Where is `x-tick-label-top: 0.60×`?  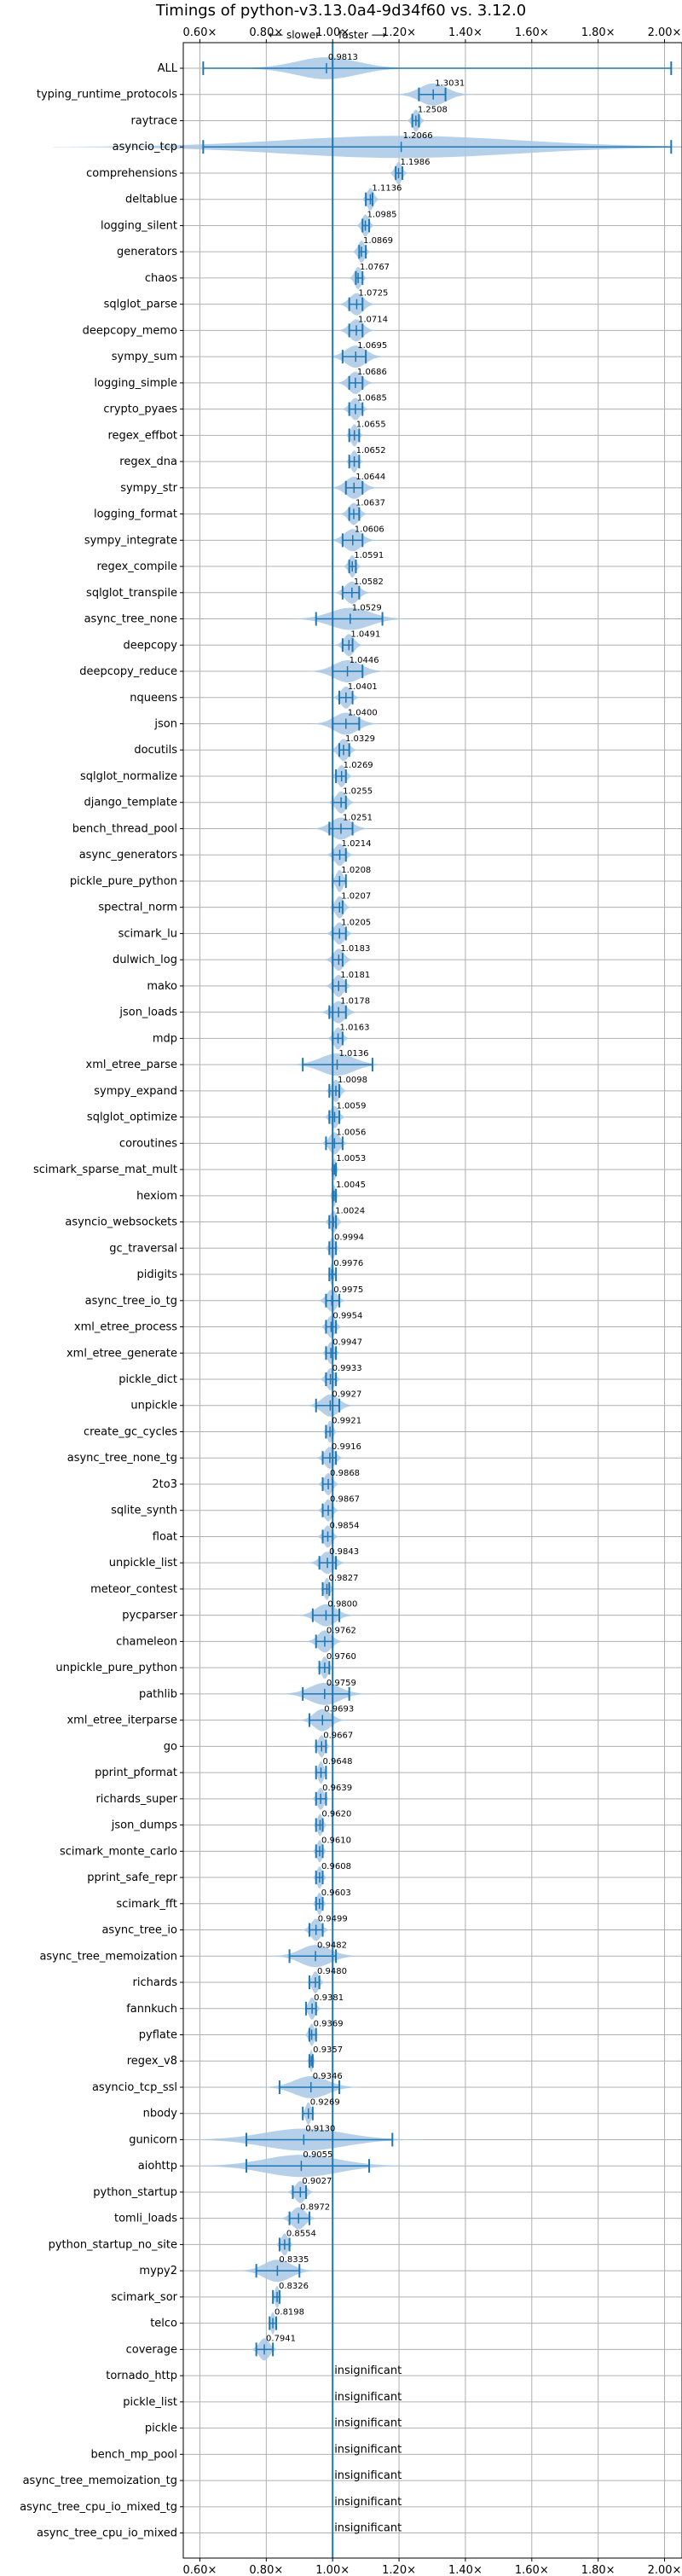 x-tick-label-top: 0.60× is located at coordinates (200, 32).